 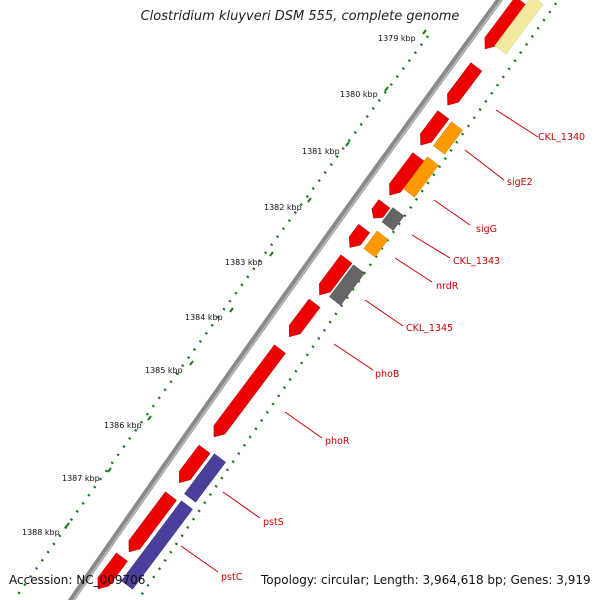 What do you see at coordinates (164, 370) in the screenshot?
I see `tick-label: 1385 kbp` at bounding box center [164, 370].